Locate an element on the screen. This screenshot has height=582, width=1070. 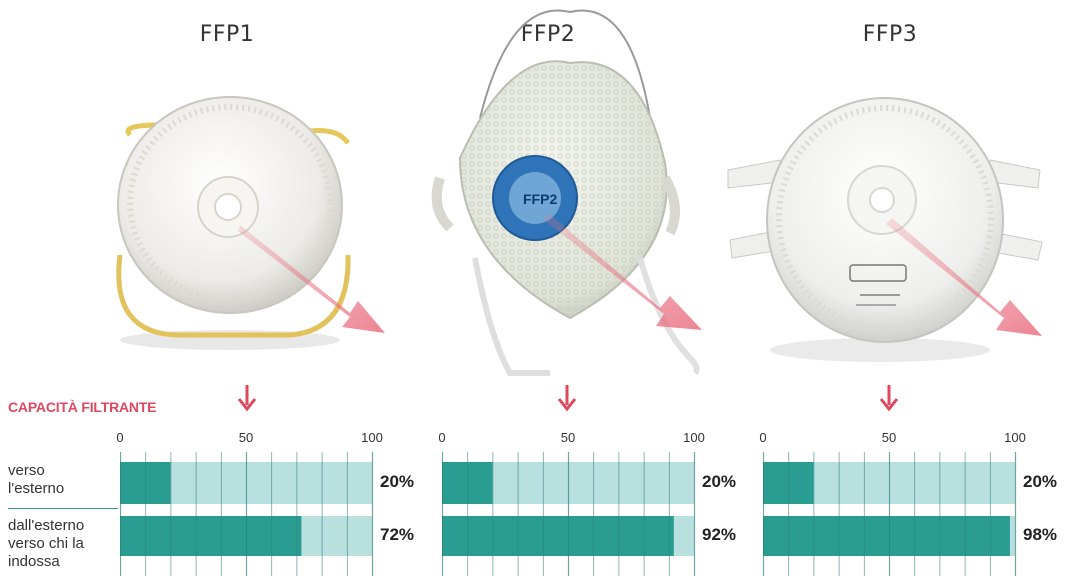
ffp3-mask-image is located at coordinates (885, 229).